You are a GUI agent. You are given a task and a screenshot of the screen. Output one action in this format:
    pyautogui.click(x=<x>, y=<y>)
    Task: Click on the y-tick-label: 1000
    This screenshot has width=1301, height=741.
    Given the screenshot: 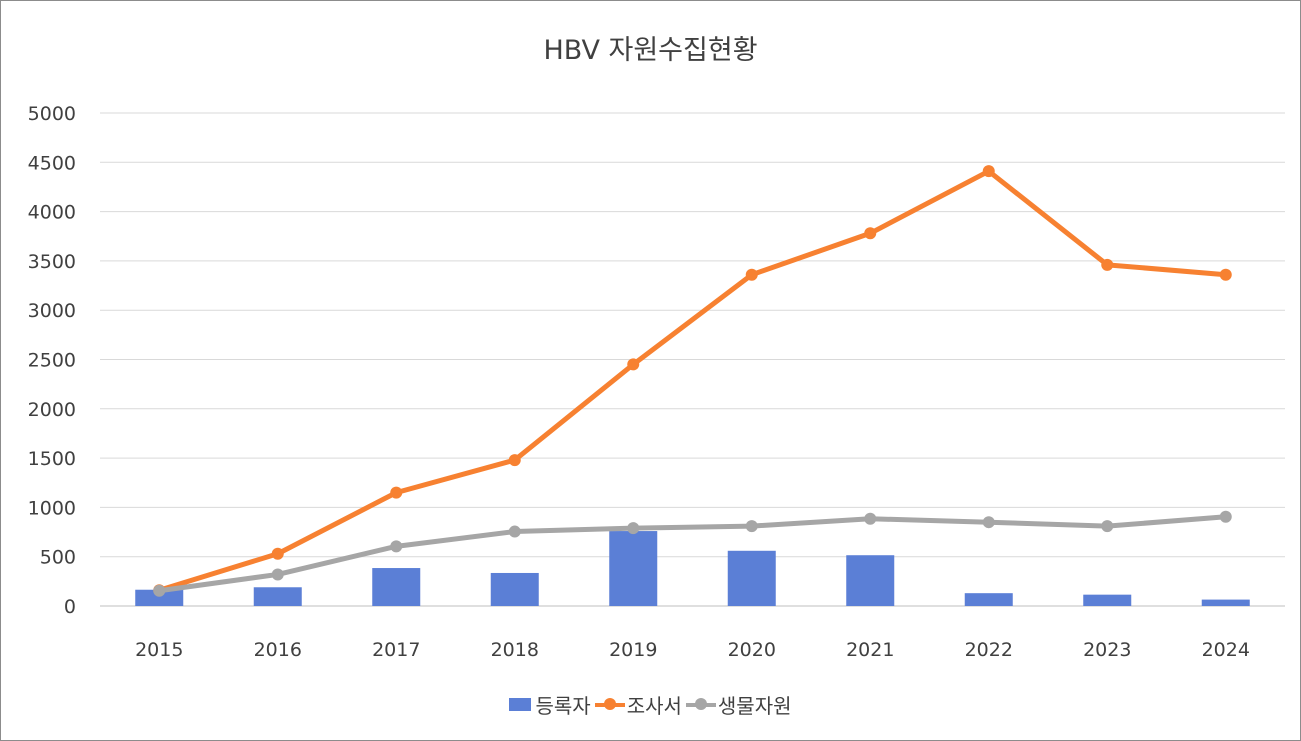 What is the action you would take?
    pyautogui.click(x=52, y=508)
    